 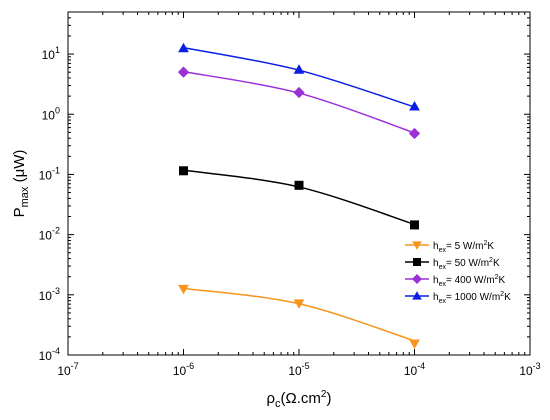 I want to click on legend-label-value: = 1000 W/m, so click(x=473, y=297).